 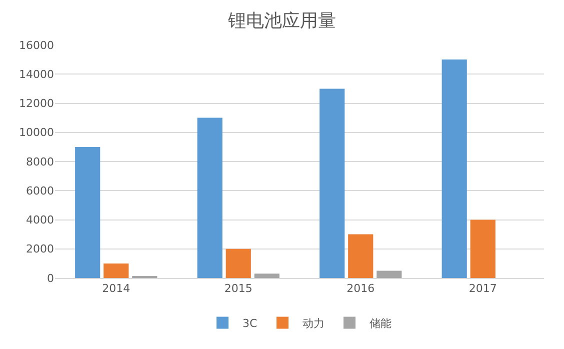 What do you see at coordinates (40, 249) in the screenshot?
I see `y-tick-label: 2000` at bounding box center [40, 249].